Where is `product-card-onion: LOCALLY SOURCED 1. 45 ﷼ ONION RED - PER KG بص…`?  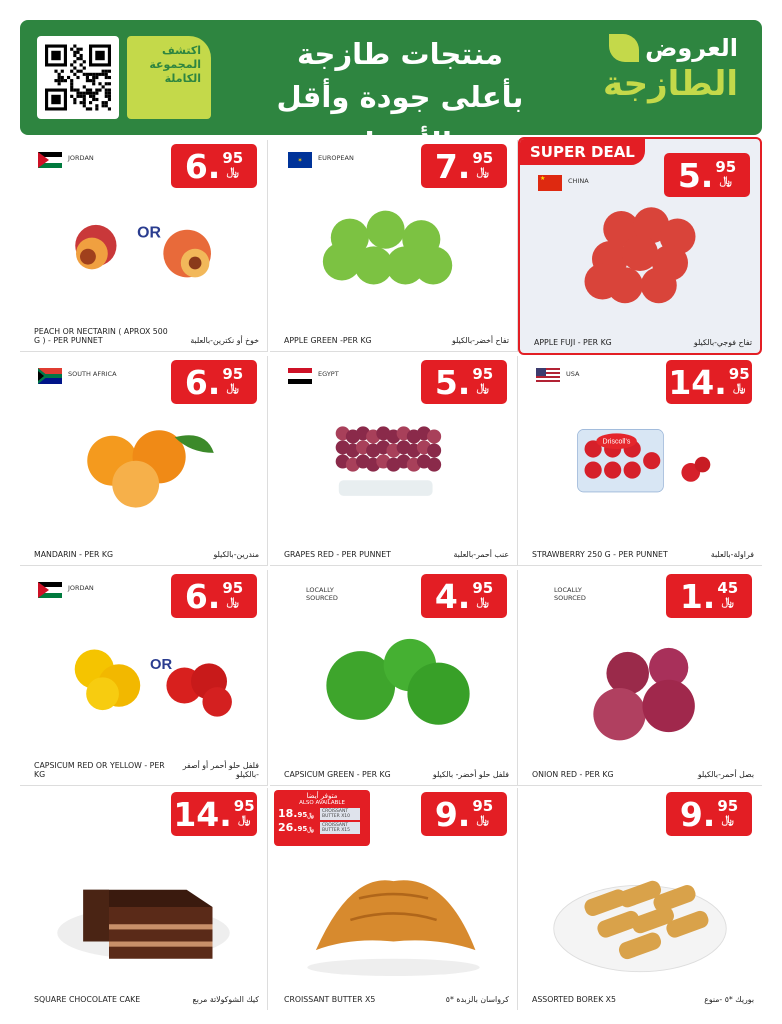 product-card-onion: LOCALLY SOURCED 1. 45 ﷼ ONION RED - PER KG بص… is located at coordinates (640, 678).